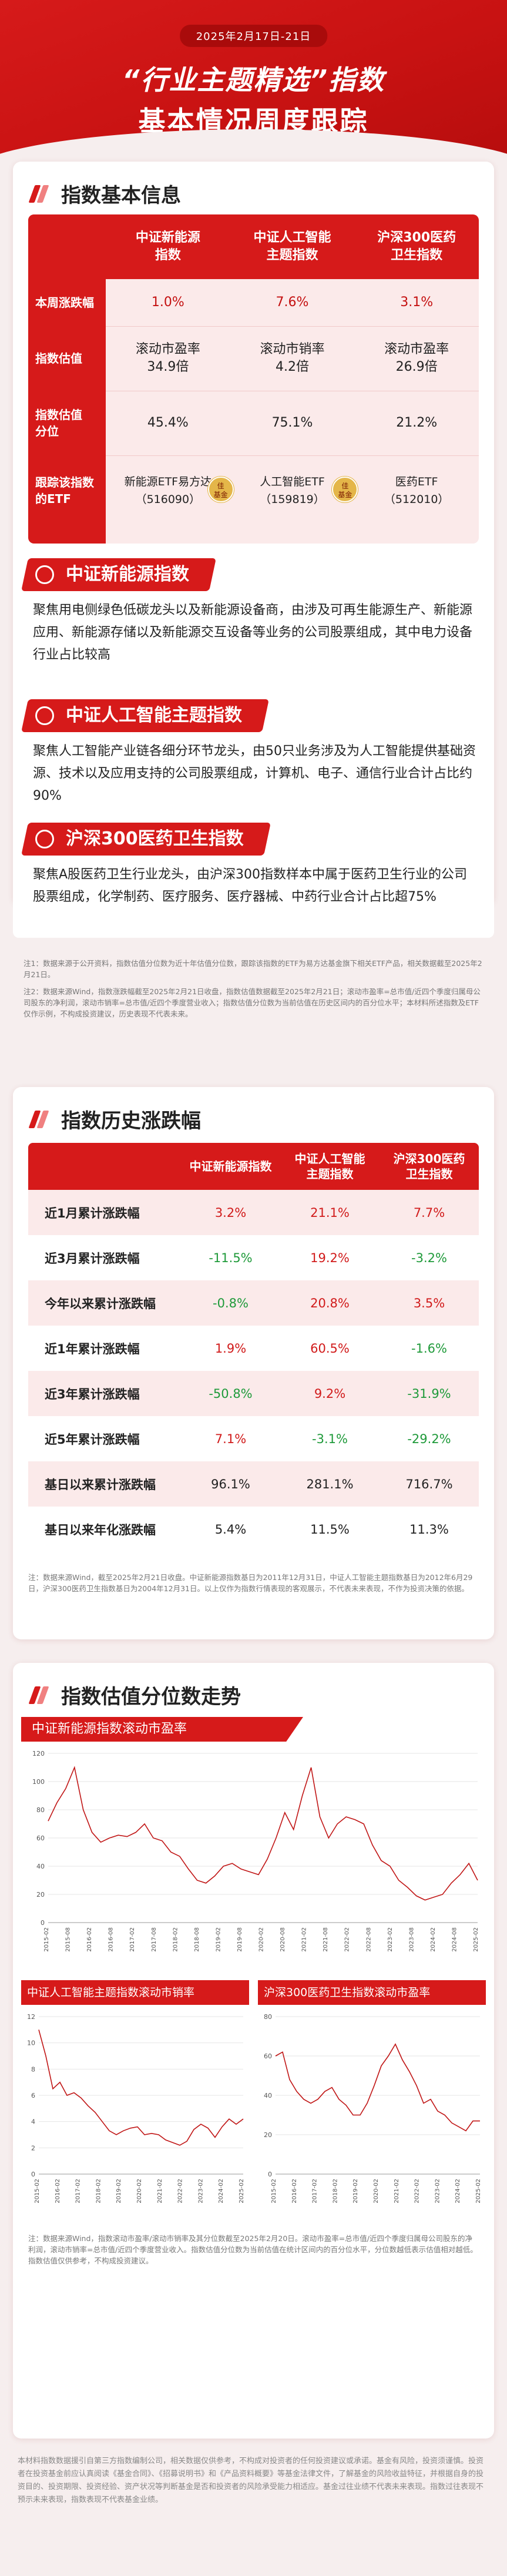 Image resolution: width=507 pixels, height=2576 pixels. What do you see at coordinates (154, 1940) in the screenshot?
I see `x-tick-label: 2017-08` at bounding box center [154, 1940].